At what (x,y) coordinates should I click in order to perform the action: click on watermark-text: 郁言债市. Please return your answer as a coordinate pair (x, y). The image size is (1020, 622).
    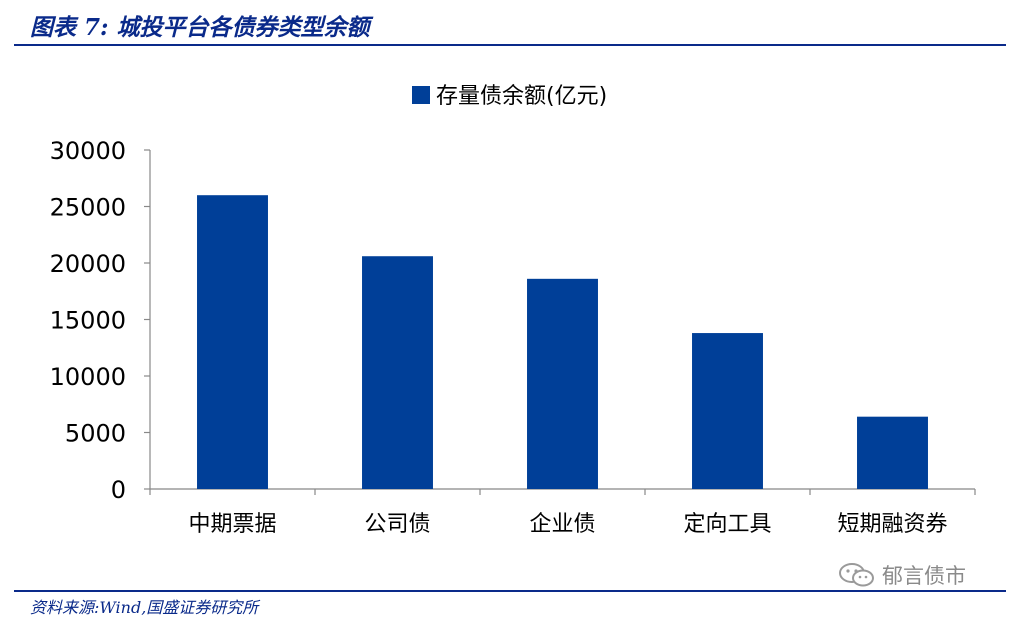
    Looking at the image, I should click on (924, 576).